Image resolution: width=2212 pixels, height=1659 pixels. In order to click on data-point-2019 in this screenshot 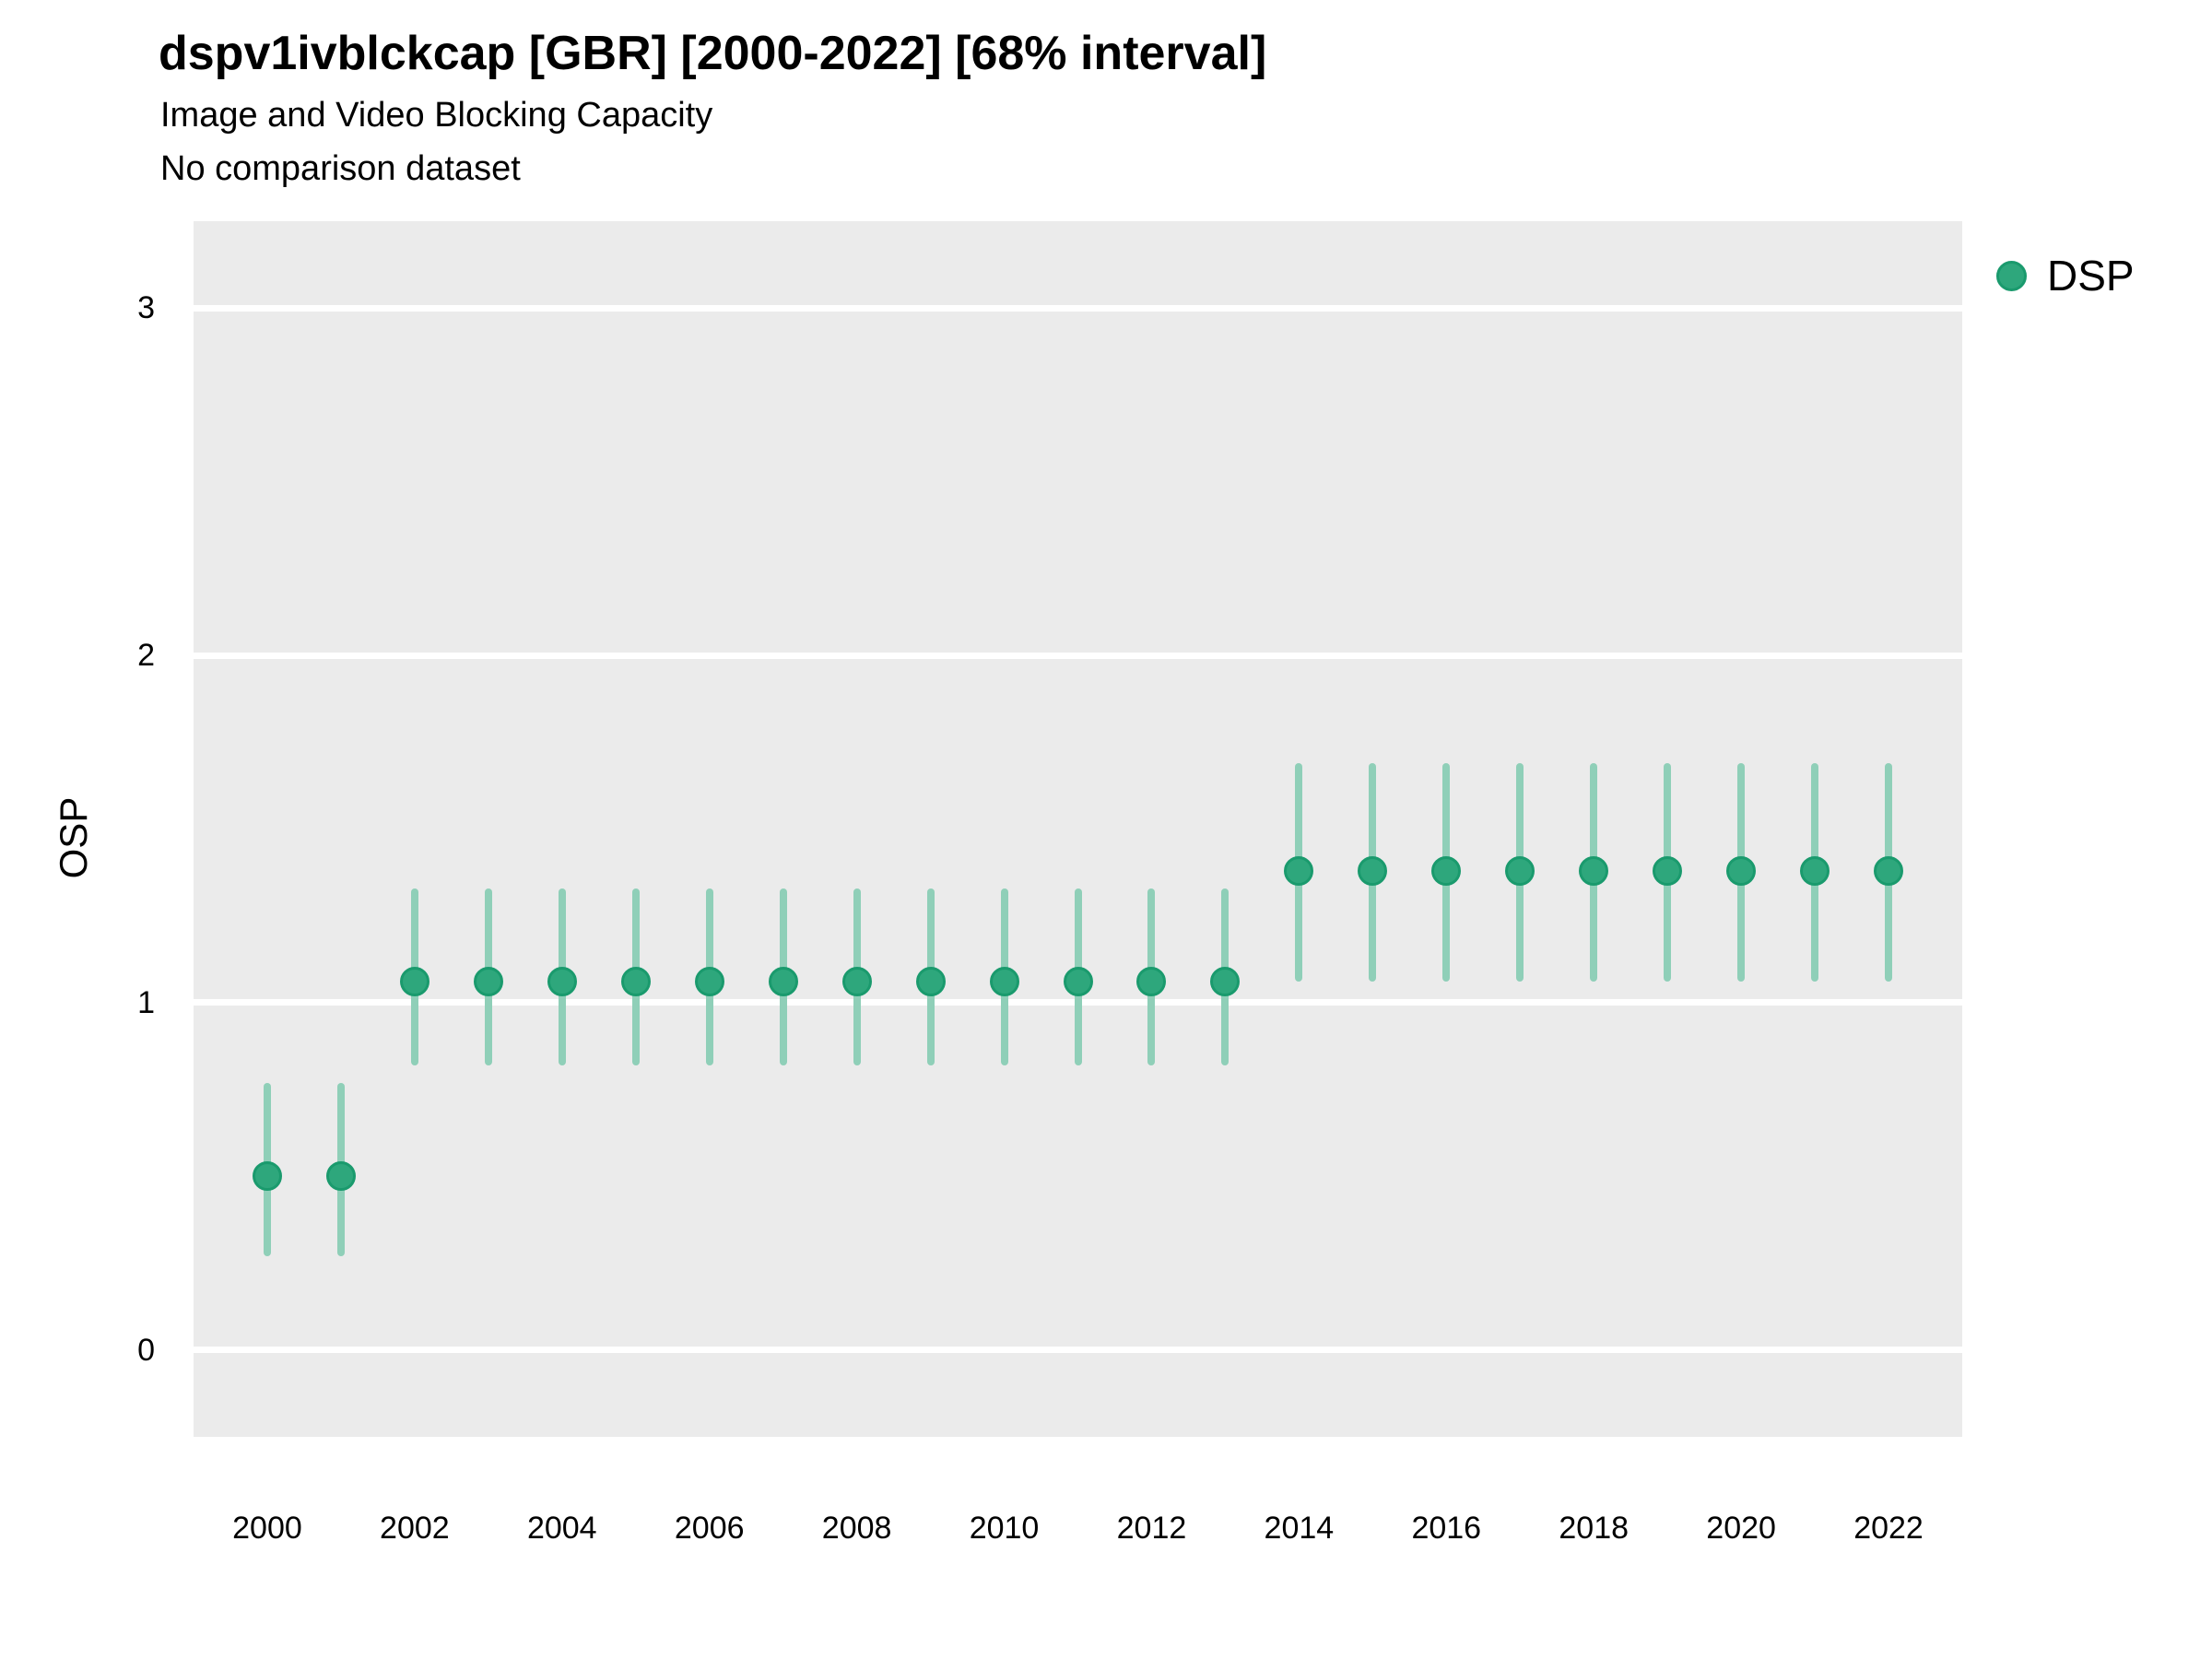, I will do `click(1668, 870)`.